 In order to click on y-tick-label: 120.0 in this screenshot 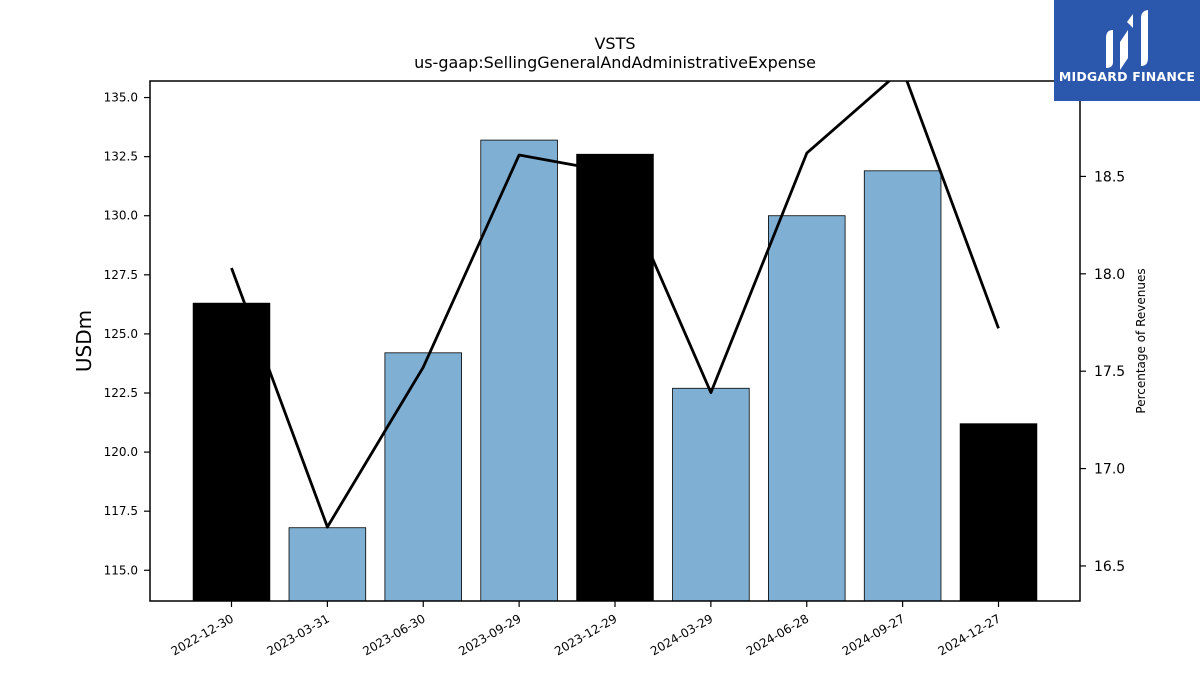, I will do `click(121, 452)`.